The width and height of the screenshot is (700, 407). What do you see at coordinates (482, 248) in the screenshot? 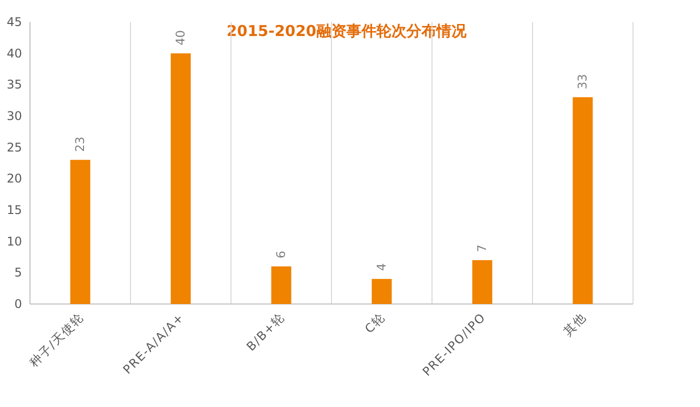
I see `data-label: 7` at bounding box center [482, 248].